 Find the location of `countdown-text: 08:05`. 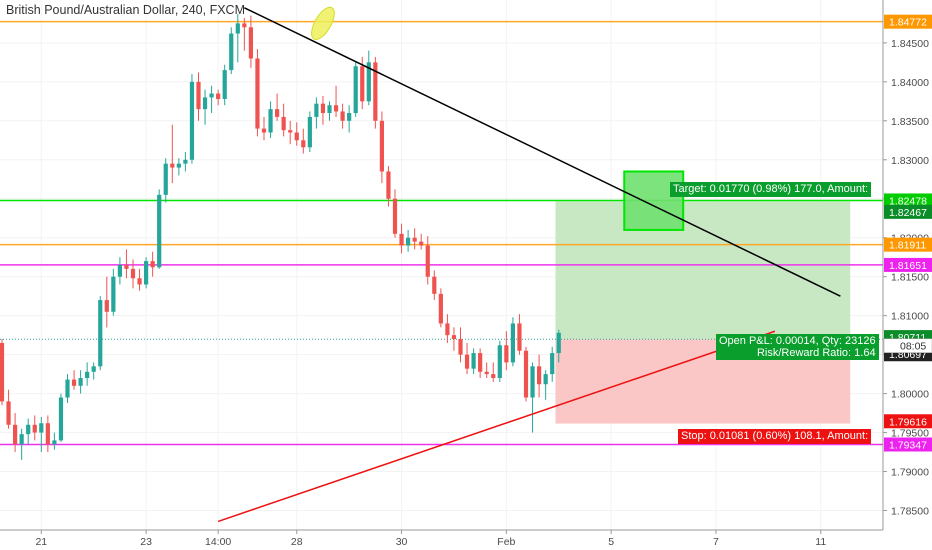

countdown-text: 08:05 is located at coordinates (913, 347).